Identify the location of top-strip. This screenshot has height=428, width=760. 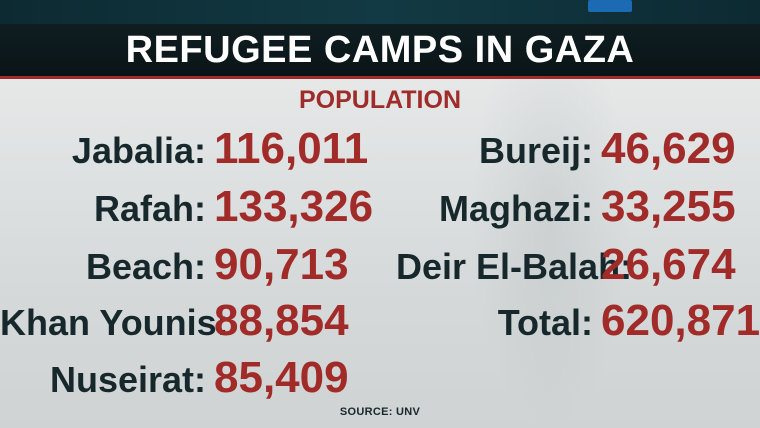
(380, 12).